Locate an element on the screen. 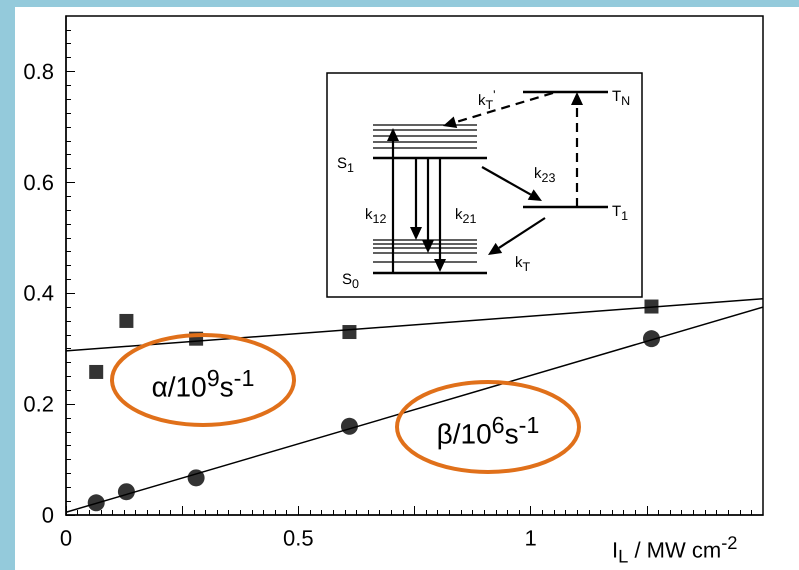 This screenshot has width=799, height=570. annotation: k$_{T}$ is located at coordinates (522, 265).